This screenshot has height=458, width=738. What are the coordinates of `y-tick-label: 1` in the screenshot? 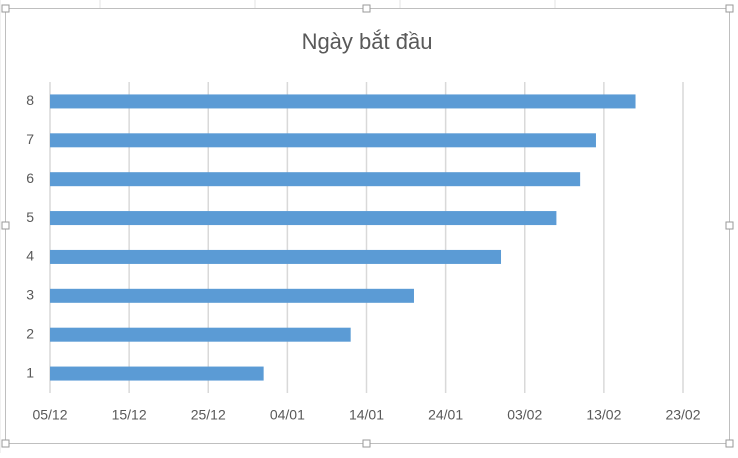 It's located at (30, 372).